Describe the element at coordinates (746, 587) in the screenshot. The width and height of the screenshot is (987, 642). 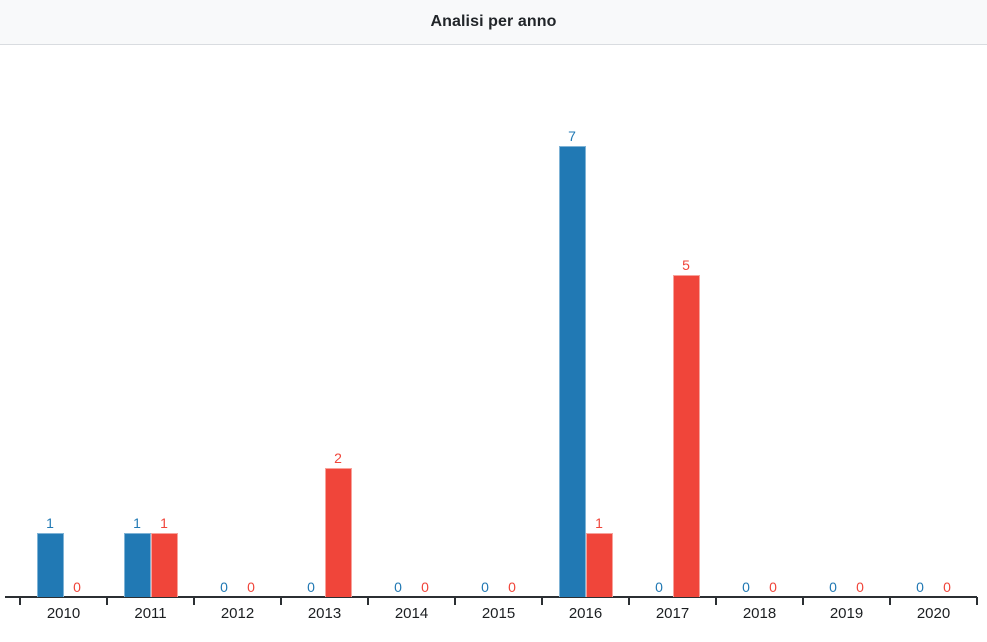
I see `value-label-2018-blue-series: 0` at that location.